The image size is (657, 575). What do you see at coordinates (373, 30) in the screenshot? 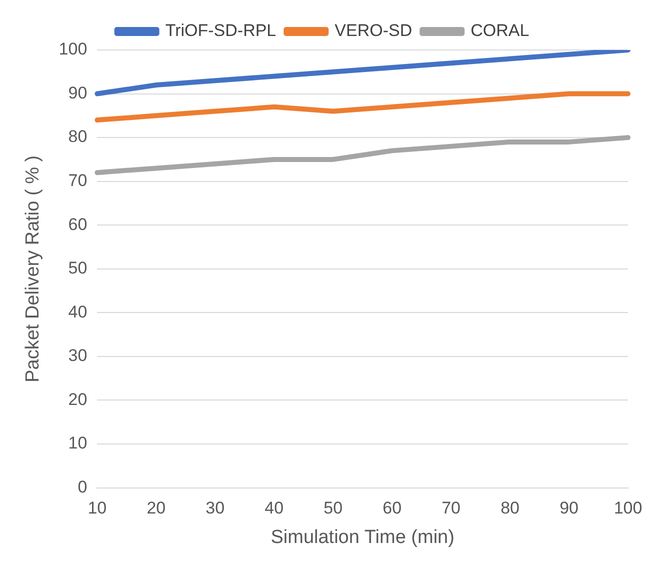
I see `legend-label: VERO-SD` at bounding box center [373, 30].